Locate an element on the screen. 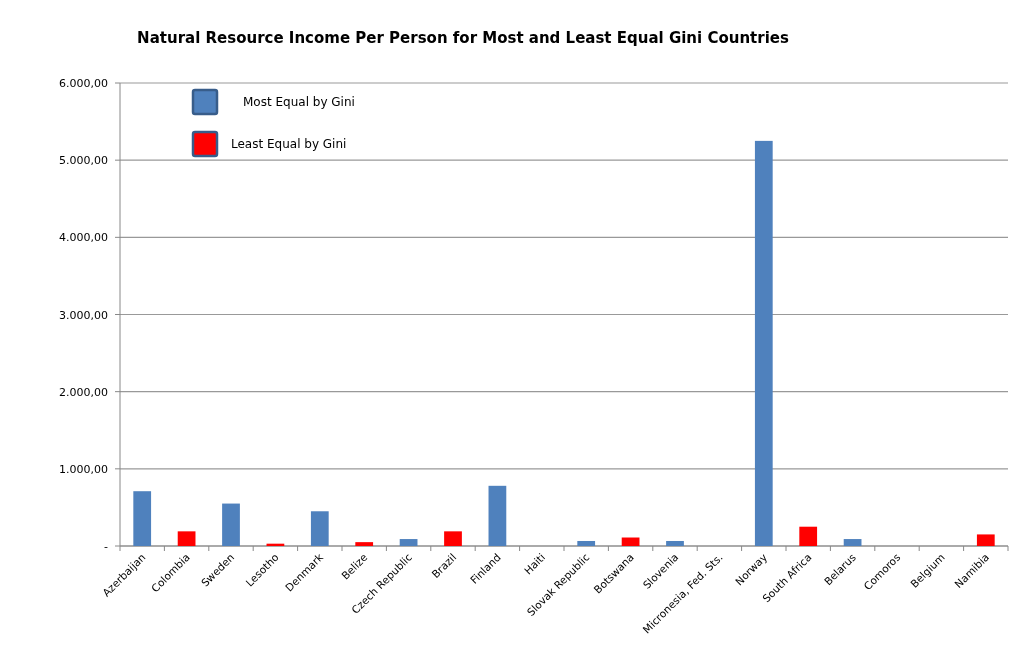 The width and height of the screenshot is (1024, 657). y-tick-label: - is located at coordinates (106, 546).